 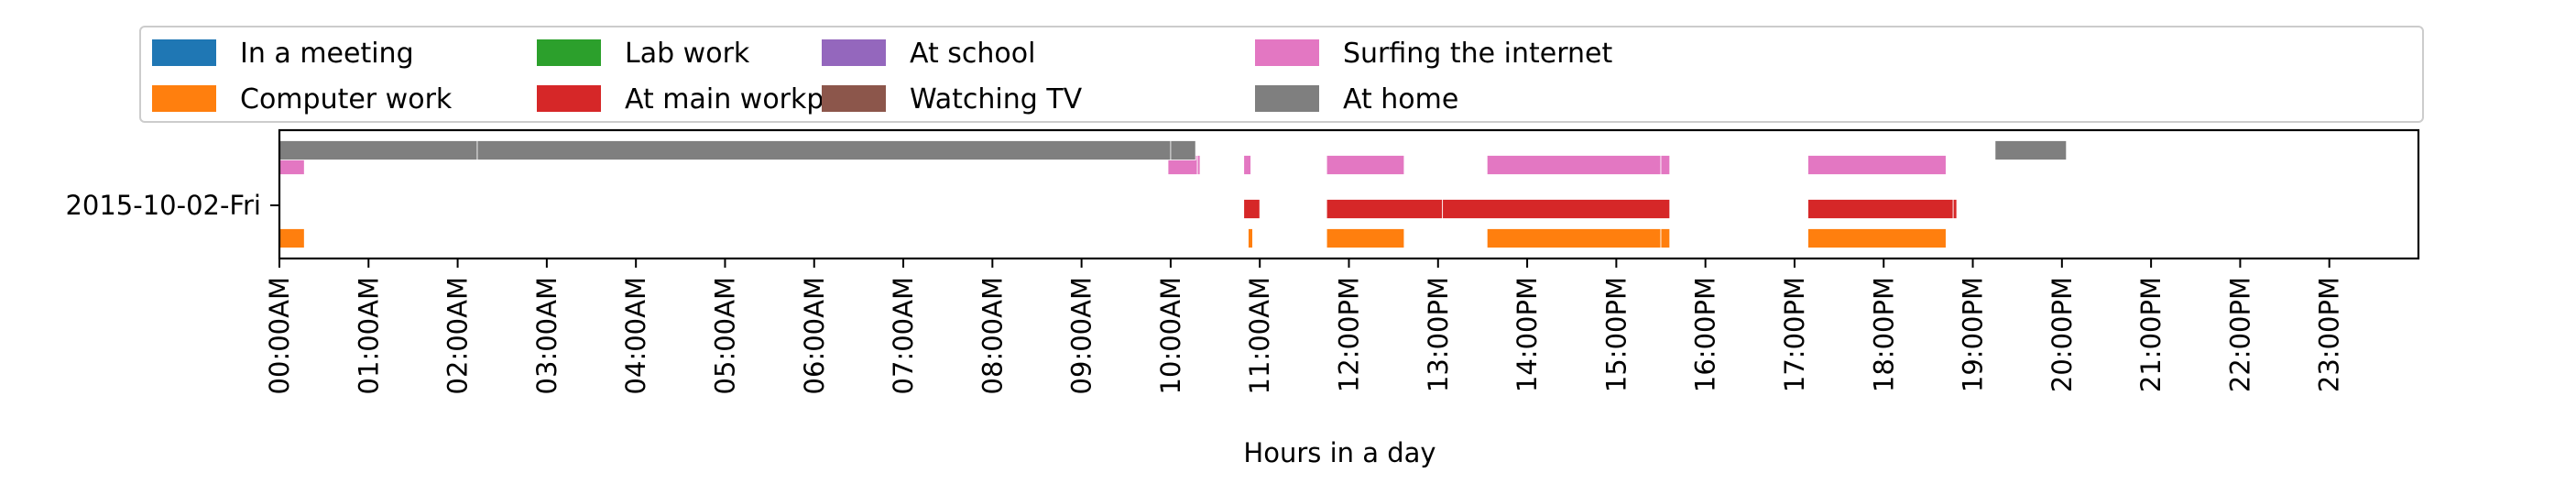 I want to click on legend-label-at-school: At school, so click(x=973, y=54).